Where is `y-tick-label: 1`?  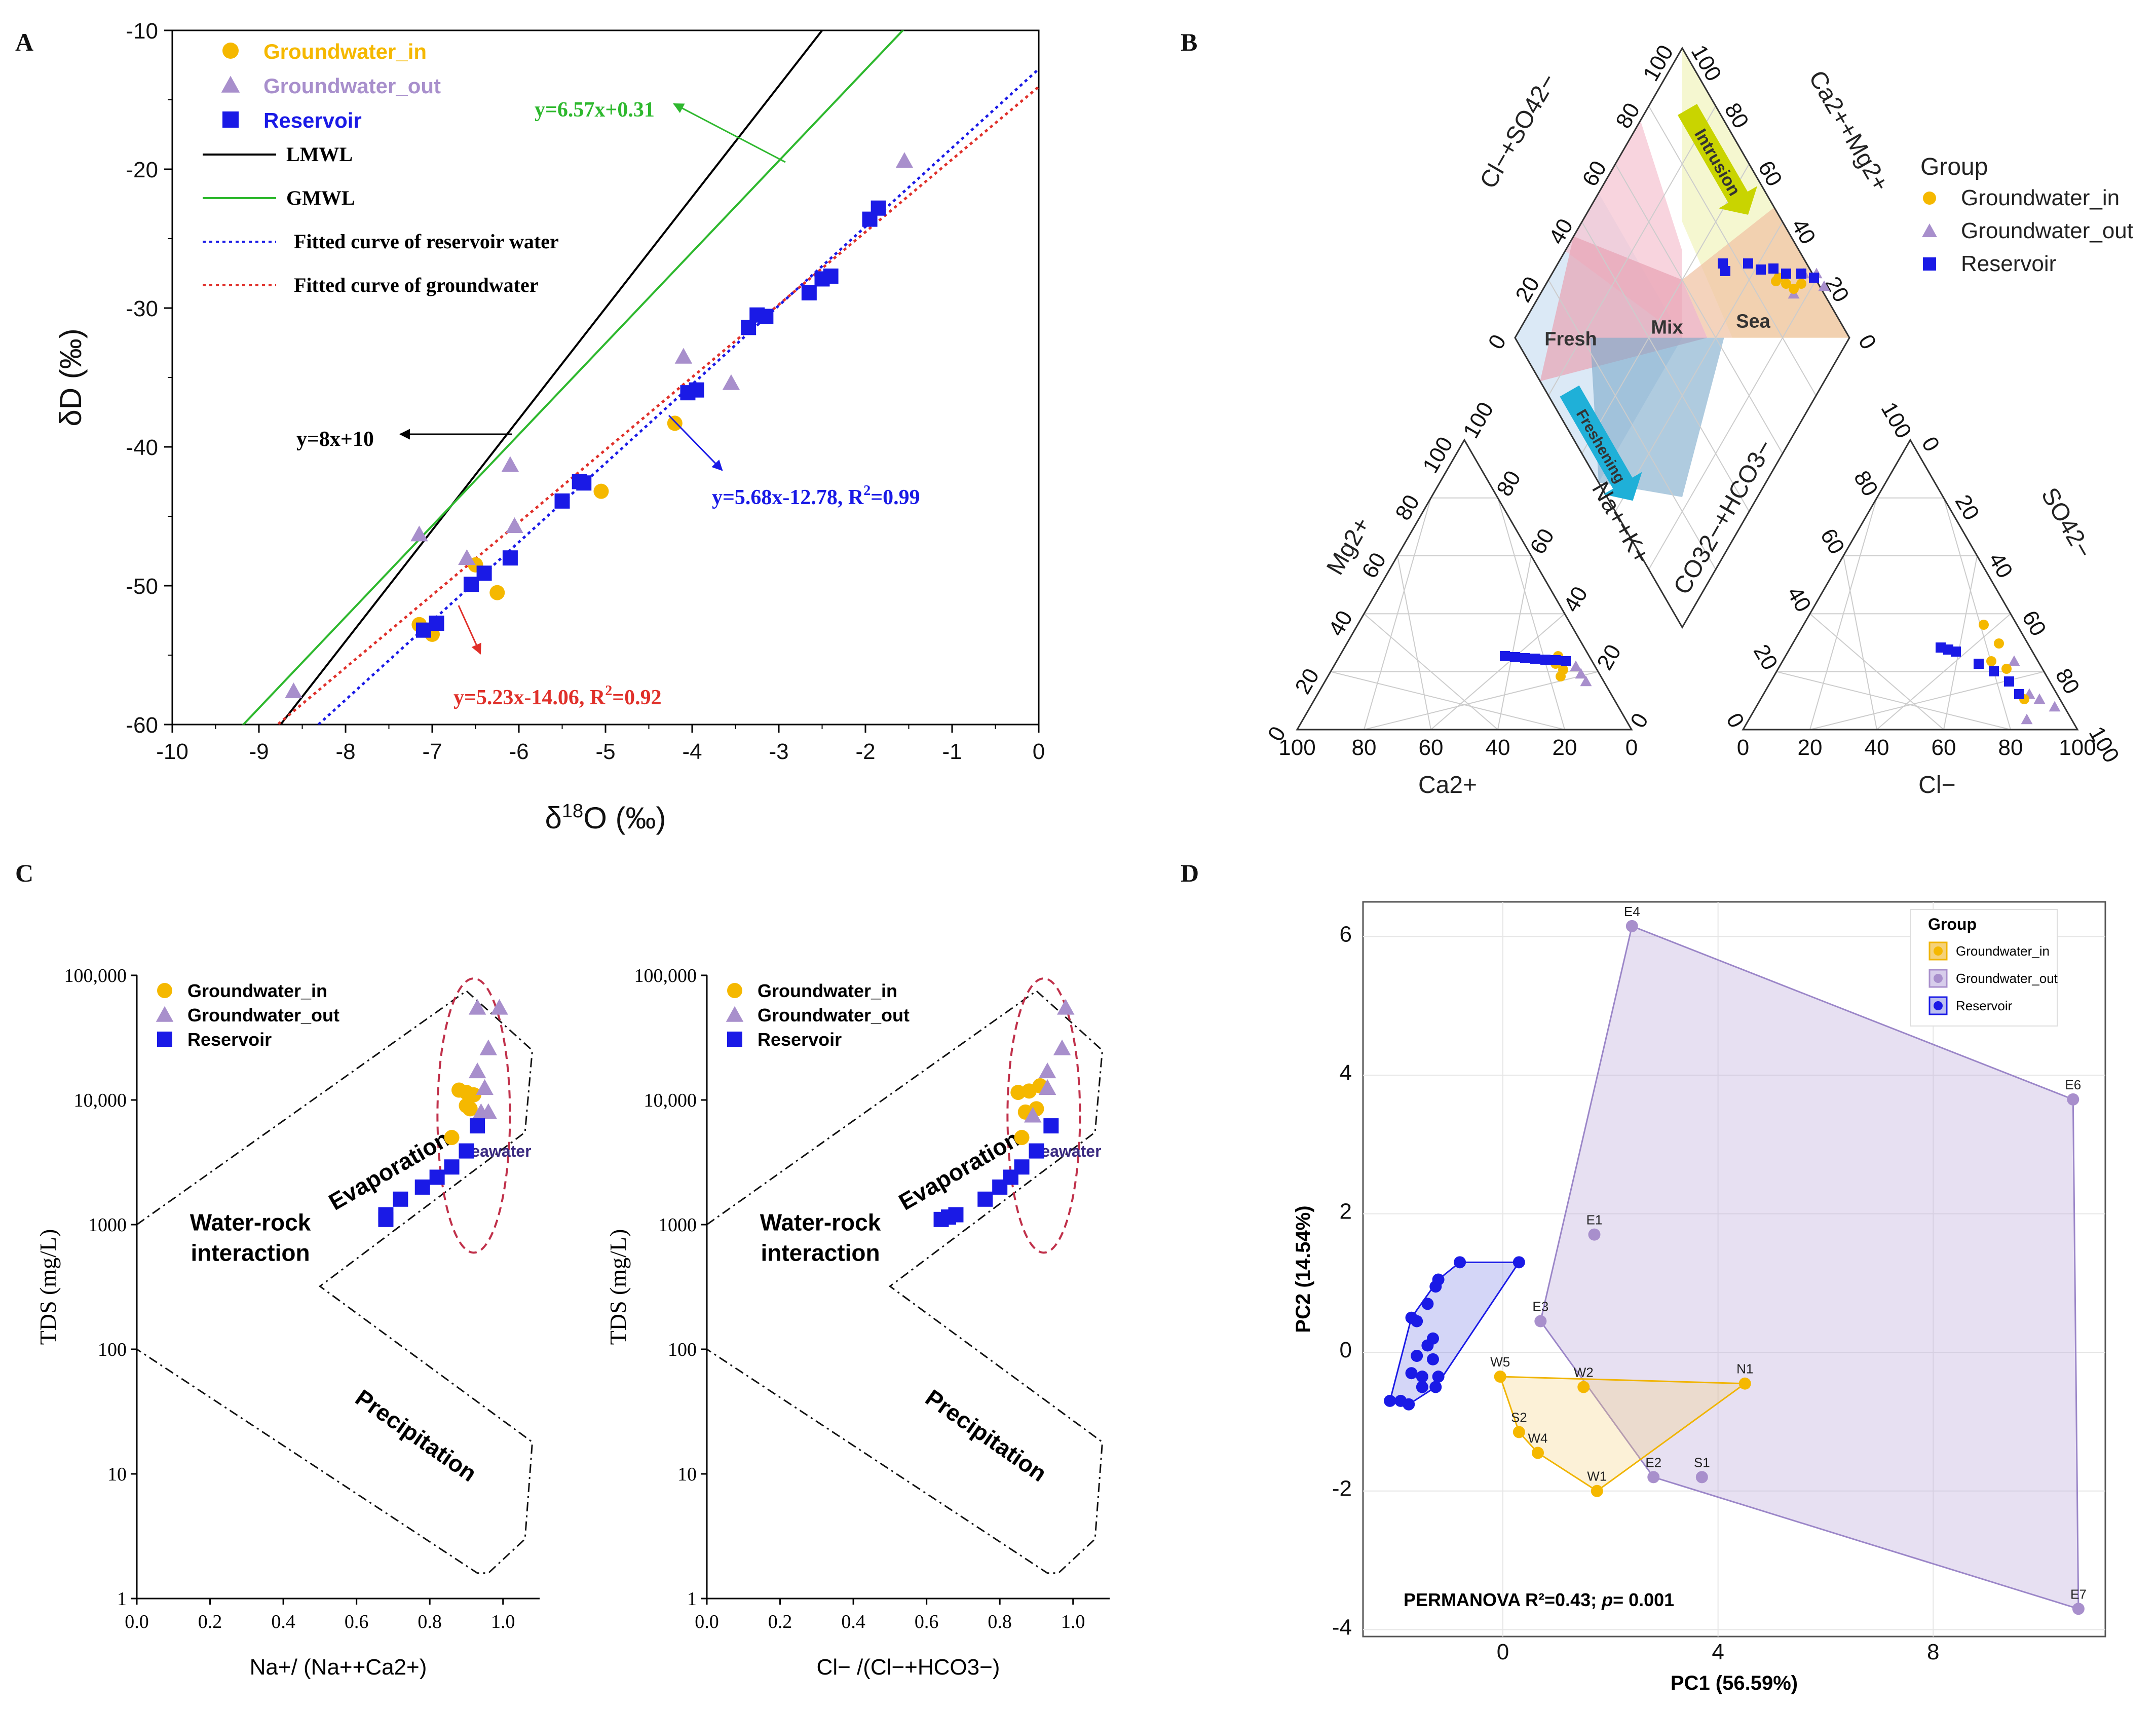
y-tick-label: 1 is located at coordinates (692, 1599).